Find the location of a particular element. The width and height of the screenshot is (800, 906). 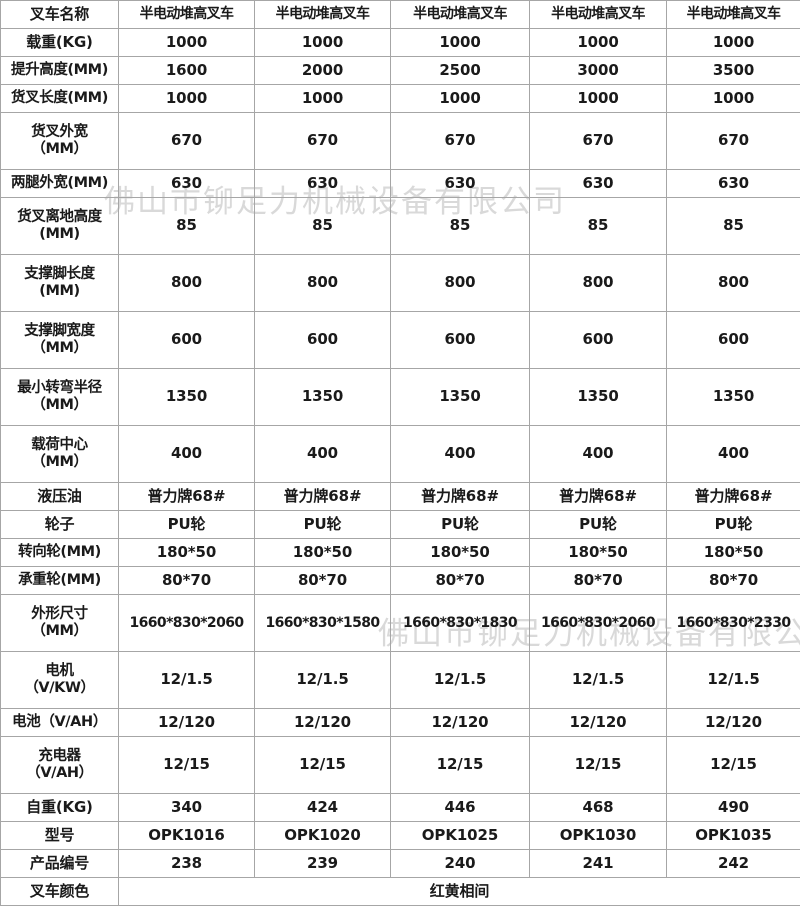

cell-r6-c4: 85 is located at coordinates (598, 226).